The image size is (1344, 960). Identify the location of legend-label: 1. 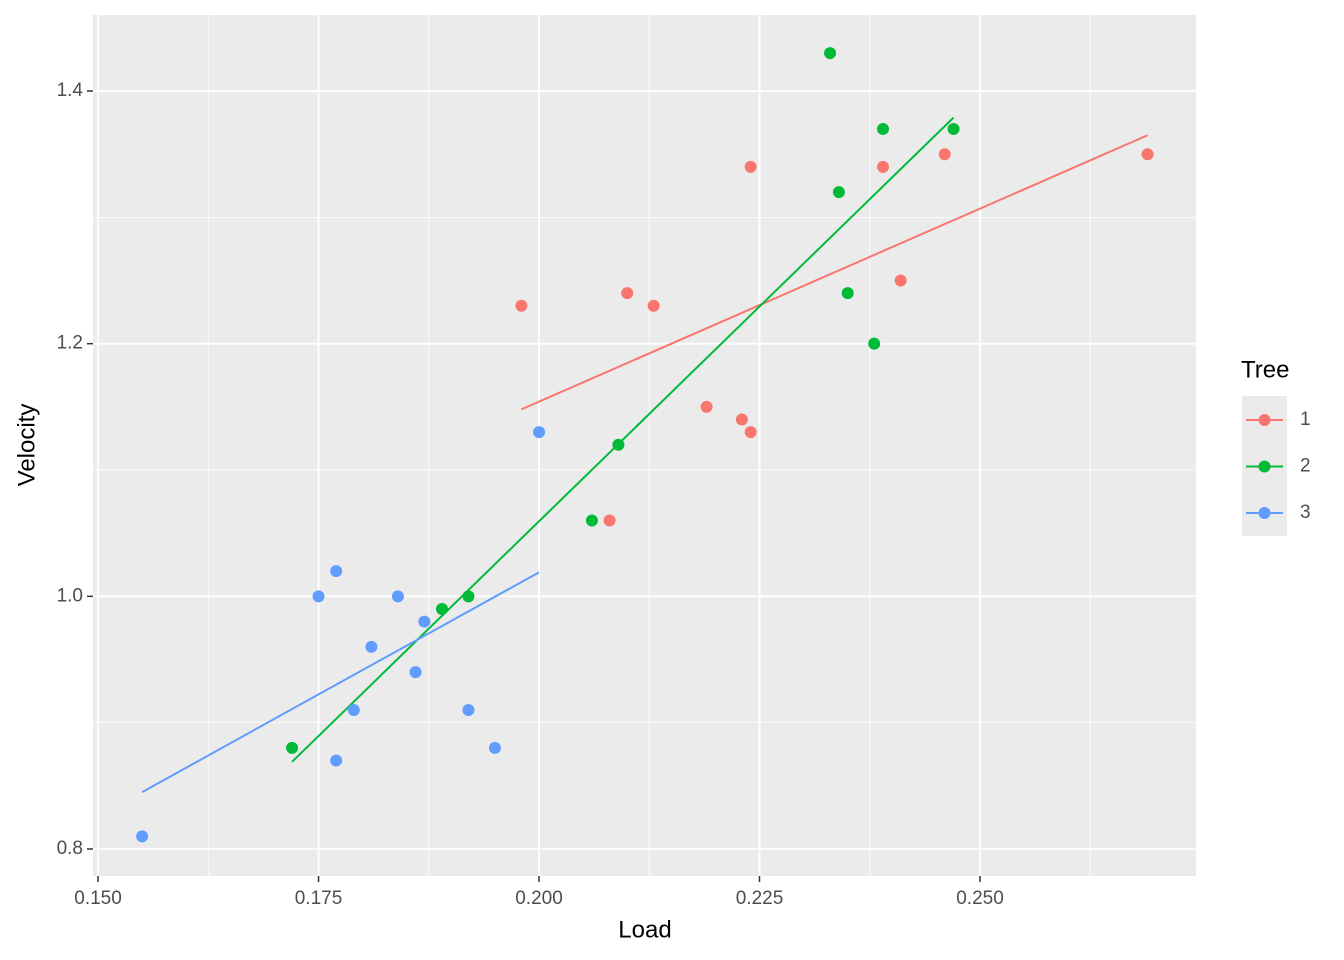
(1305, 419).